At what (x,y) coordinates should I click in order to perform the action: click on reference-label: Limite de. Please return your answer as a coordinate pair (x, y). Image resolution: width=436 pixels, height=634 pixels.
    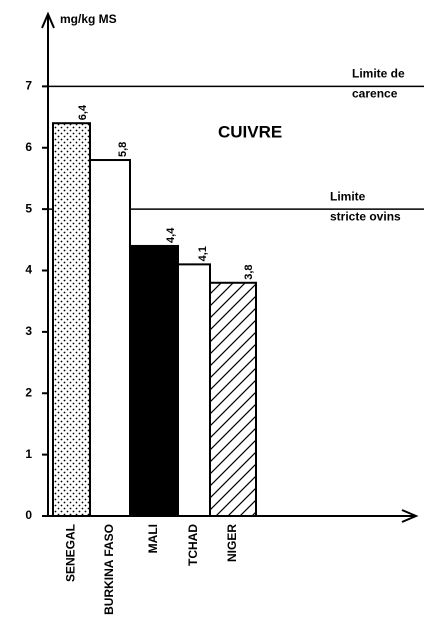
    Looking at the image, I should click on (378, 74).